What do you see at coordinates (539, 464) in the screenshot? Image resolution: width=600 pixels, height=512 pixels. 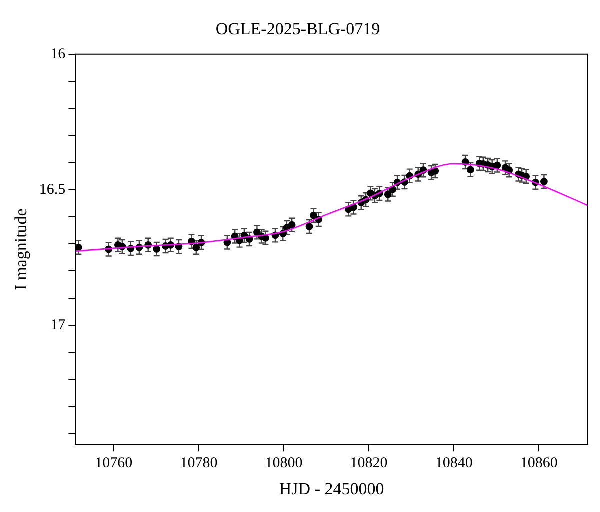 I see `x-tick-label: 10860` at bounding box center [539, 464].